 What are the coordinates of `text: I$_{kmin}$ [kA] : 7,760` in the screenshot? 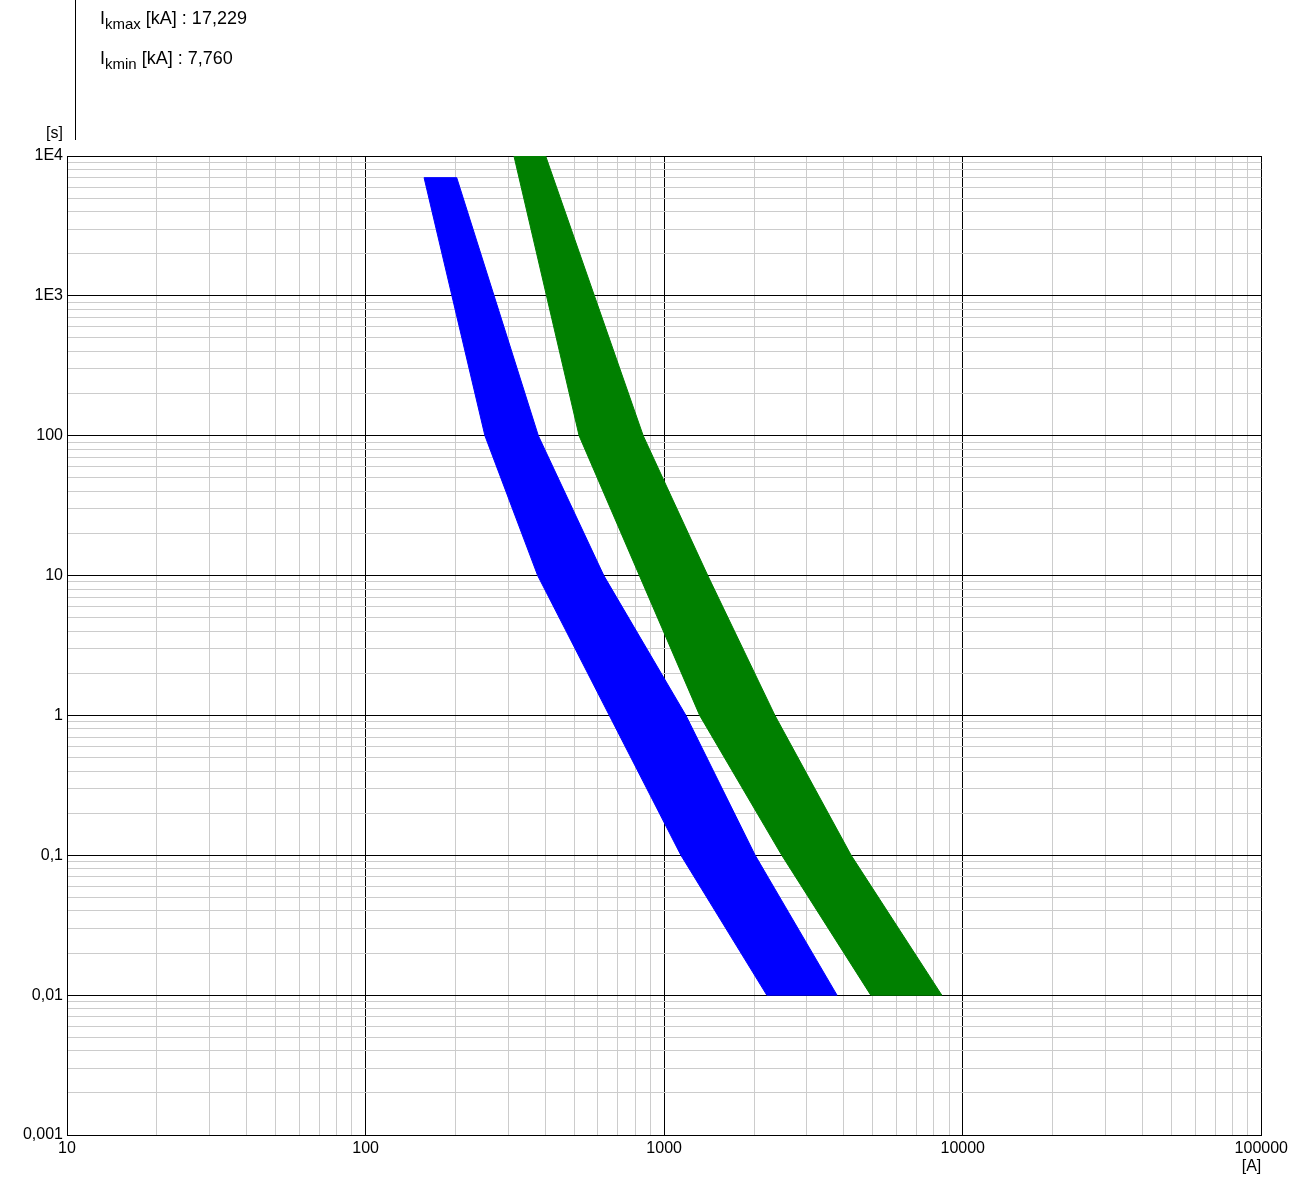 It's located at (166, 60).